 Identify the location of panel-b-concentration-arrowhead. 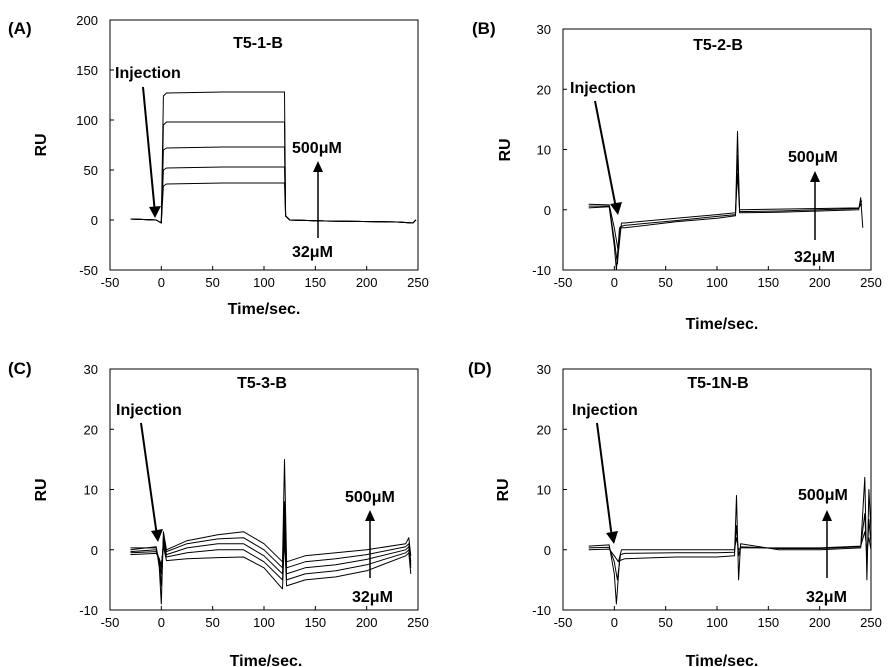
(815, 176).